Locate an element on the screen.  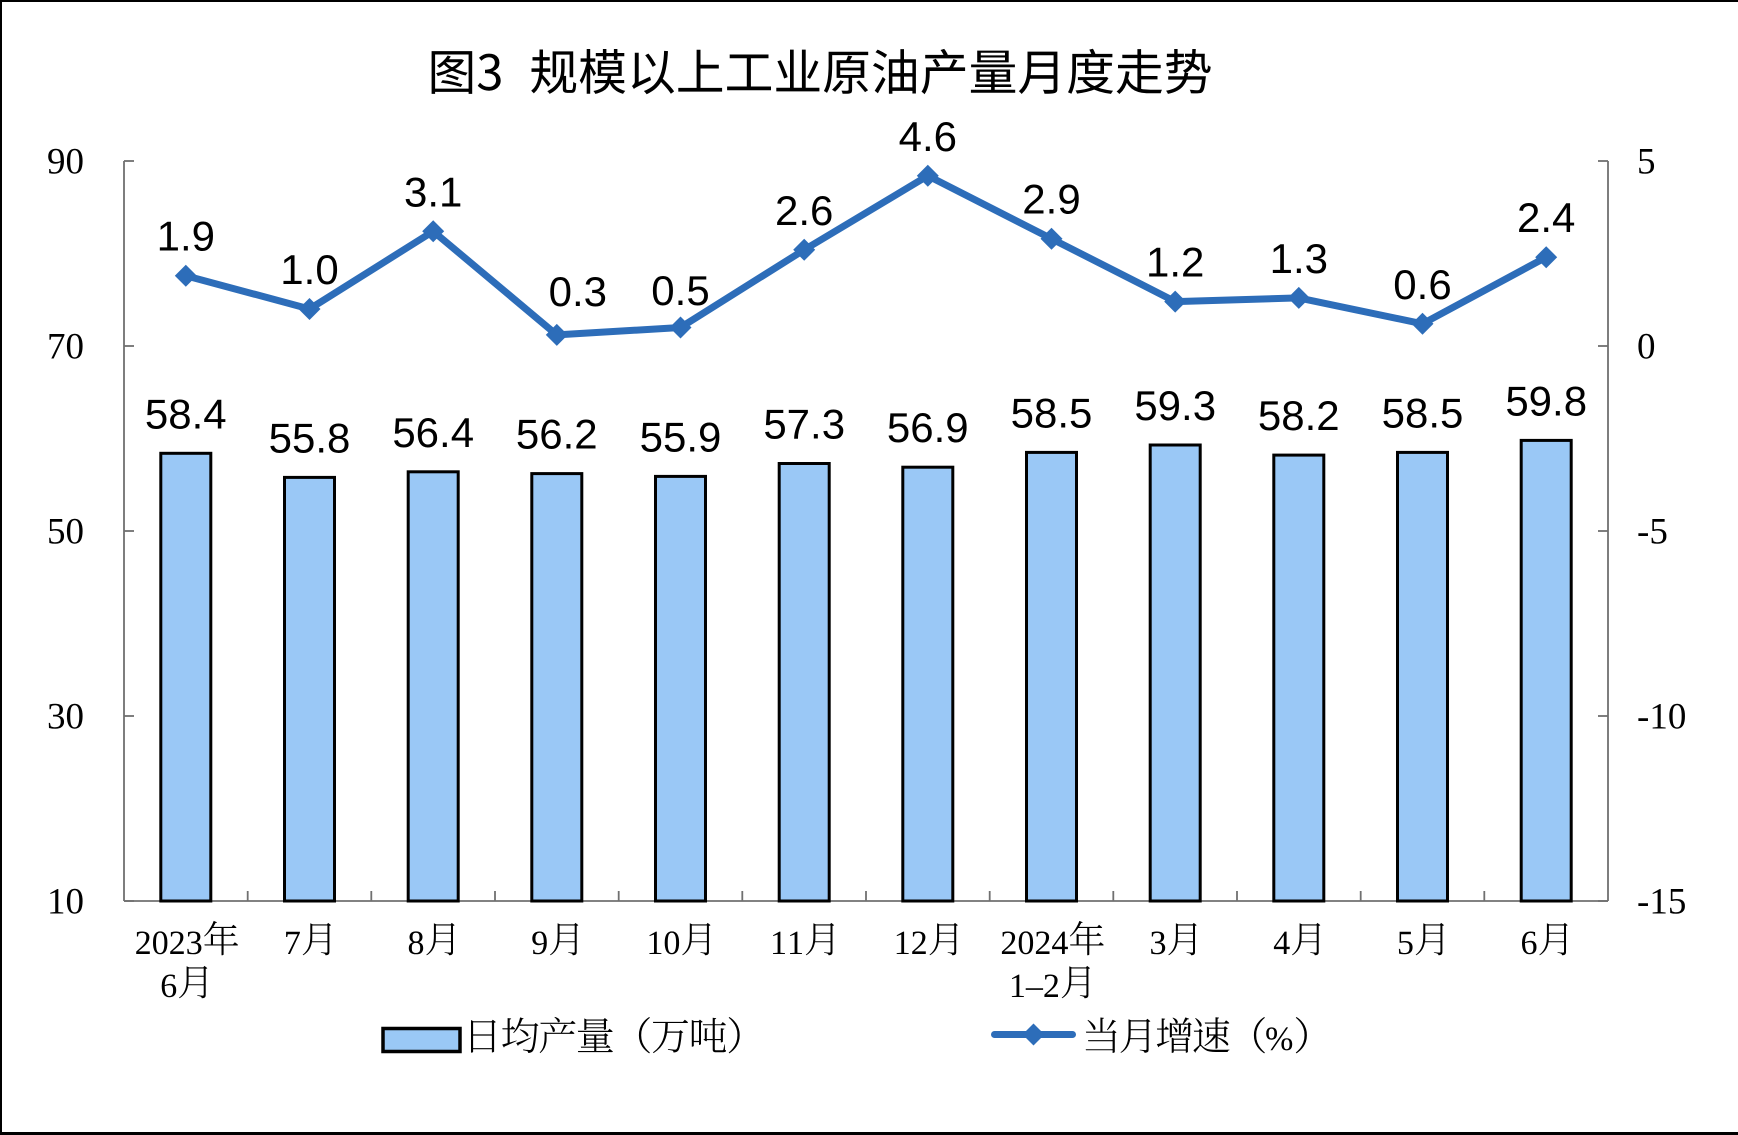
svg-text: 30 is located at coordinates (65, 717).